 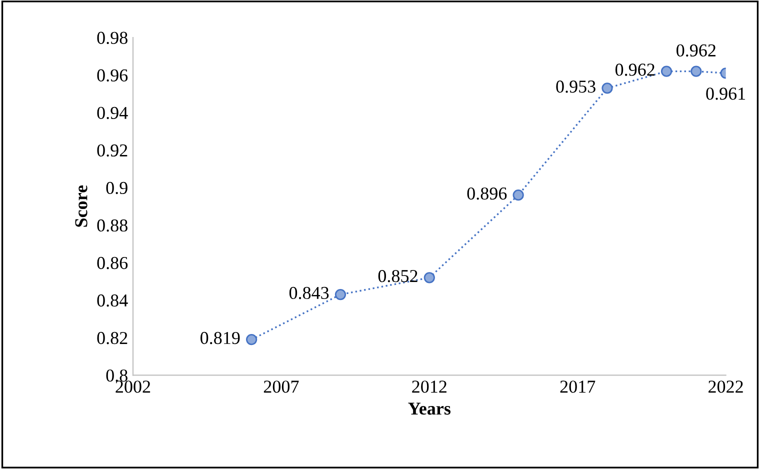 What do you see at coordinates (112, 150) in the screenshot?
I see `y-tick-label: 0.92` at bounding box center [112, 150].